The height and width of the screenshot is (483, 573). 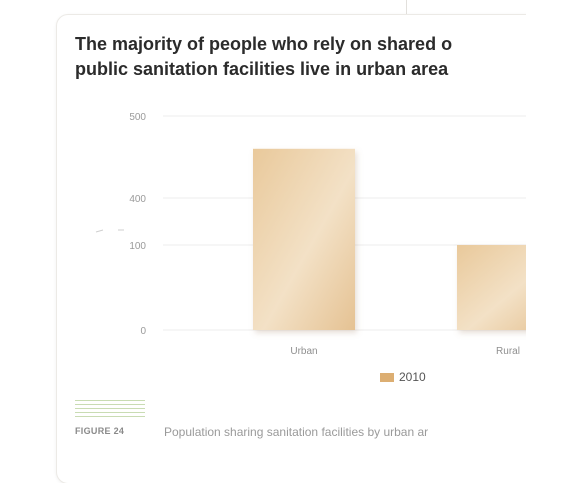 I want to click on legend-swatch-2010, so click(x=387, y=377).